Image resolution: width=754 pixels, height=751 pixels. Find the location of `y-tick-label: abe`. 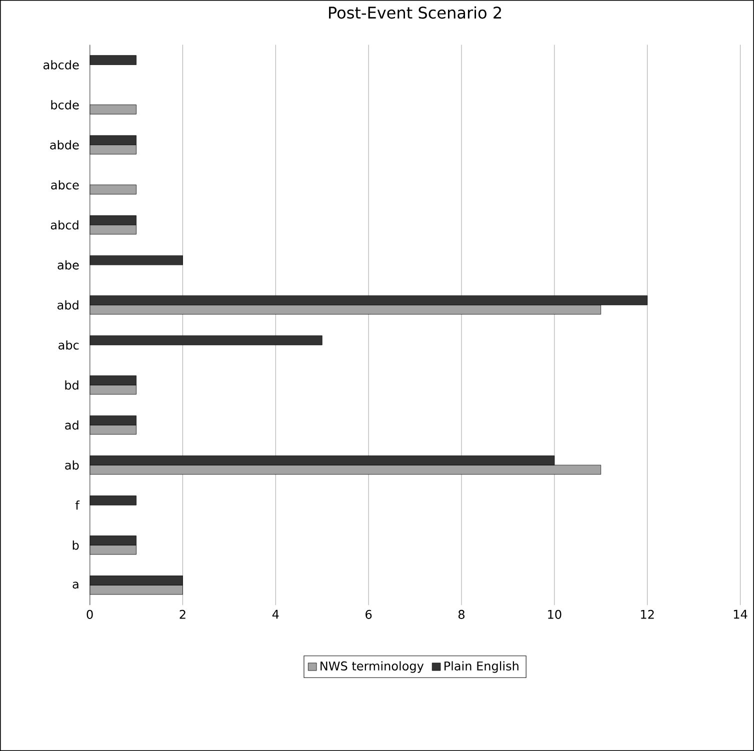

y-tick-label: abe is located at coordinates (68, 265).